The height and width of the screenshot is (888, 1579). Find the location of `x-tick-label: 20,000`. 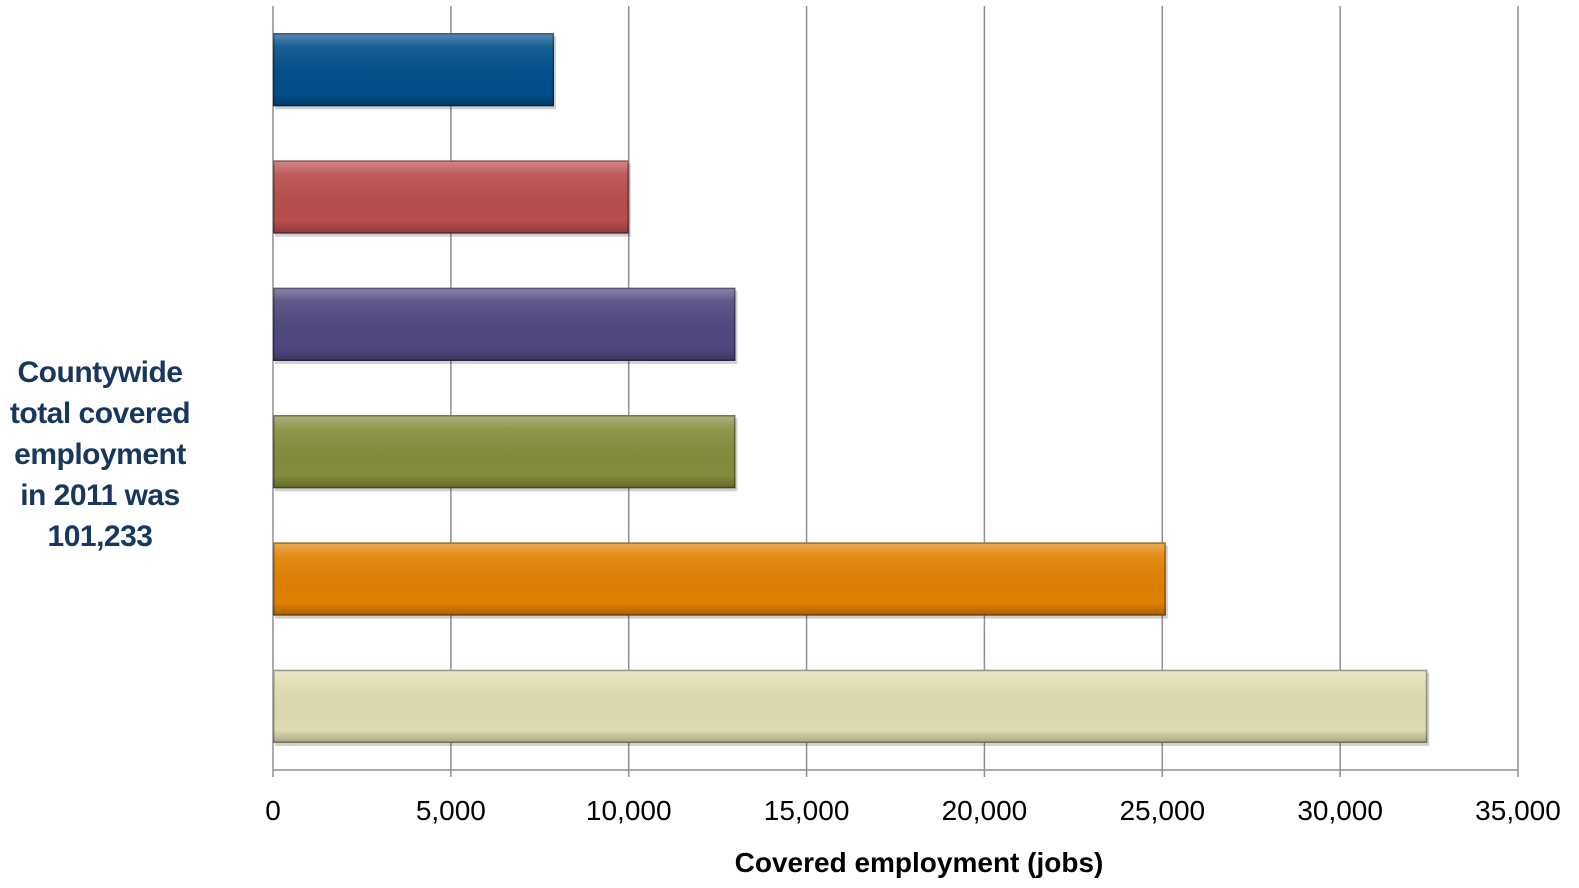

x-tick-label: 20,000 is located at coordinates (985, 810).